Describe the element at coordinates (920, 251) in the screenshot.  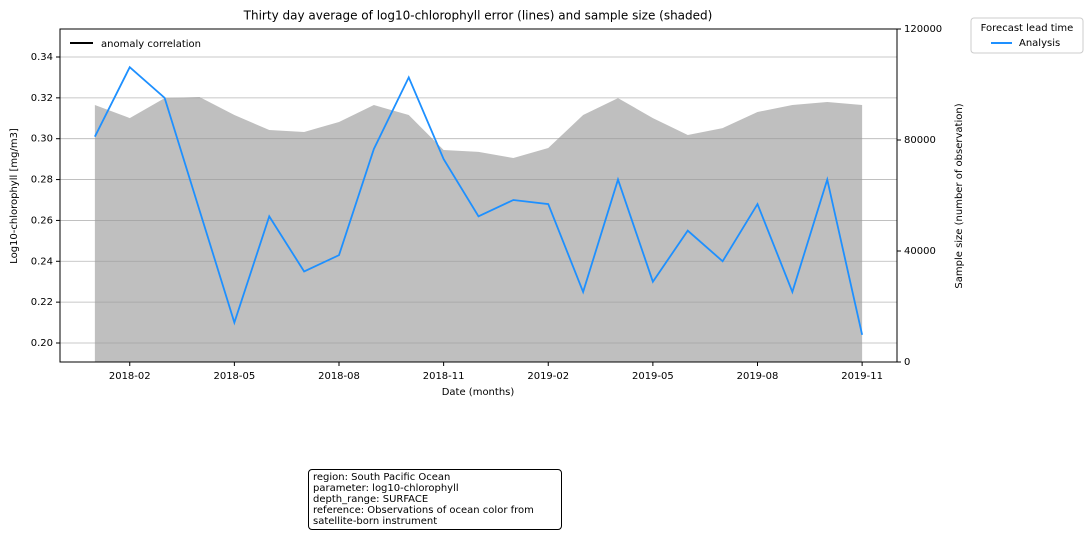
I see `y2-tick-label: 40000` at that location.